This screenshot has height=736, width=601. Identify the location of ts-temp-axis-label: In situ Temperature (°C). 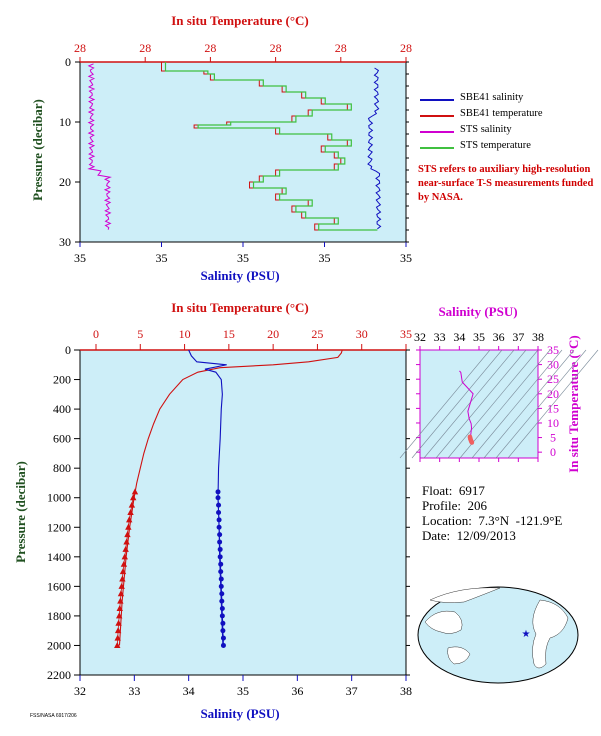
(573, 404).